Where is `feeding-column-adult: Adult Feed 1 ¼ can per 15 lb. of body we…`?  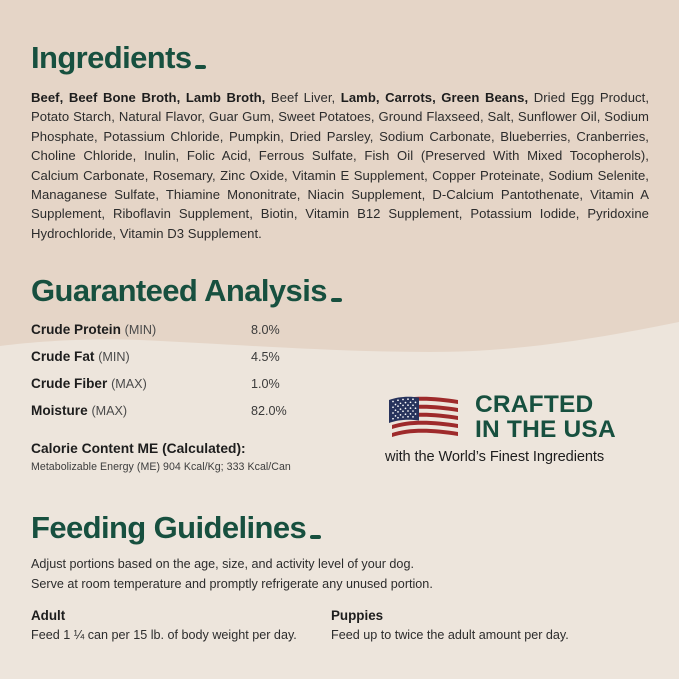 feeding-column-adult: Adult Feed 1 ¼ can per 15 lb. of body we… is located at coordinates (181, 626).